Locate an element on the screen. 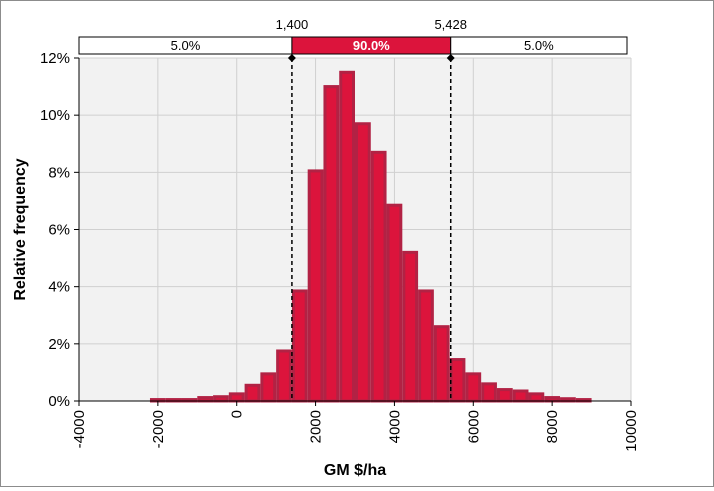 The image size is (714, 491). percentile-segment-label: 90.0% is located at coordinates (371, 45).